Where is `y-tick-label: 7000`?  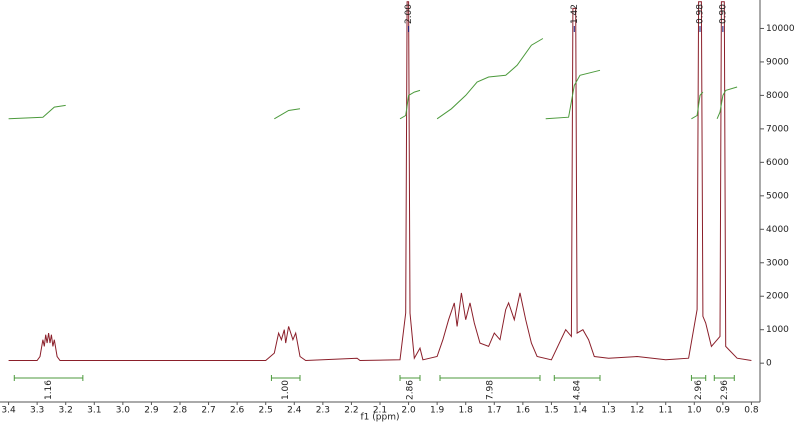 y-tick-label: 7000 is located at coordinates (777, 129).